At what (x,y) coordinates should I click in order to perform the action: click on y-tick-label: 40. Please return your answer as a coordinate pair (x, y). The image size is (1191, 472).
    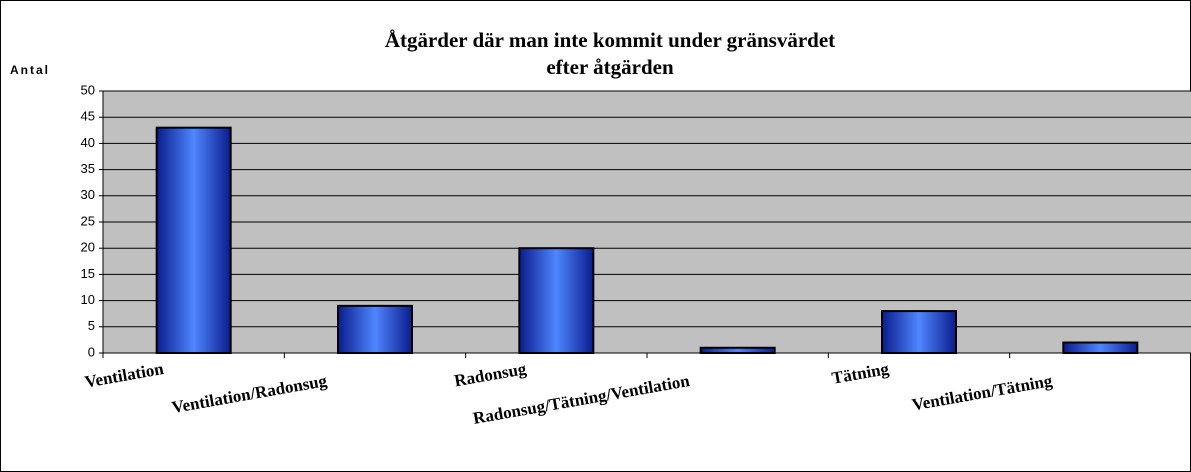
    Looking at the image, I should click on (88, 142).